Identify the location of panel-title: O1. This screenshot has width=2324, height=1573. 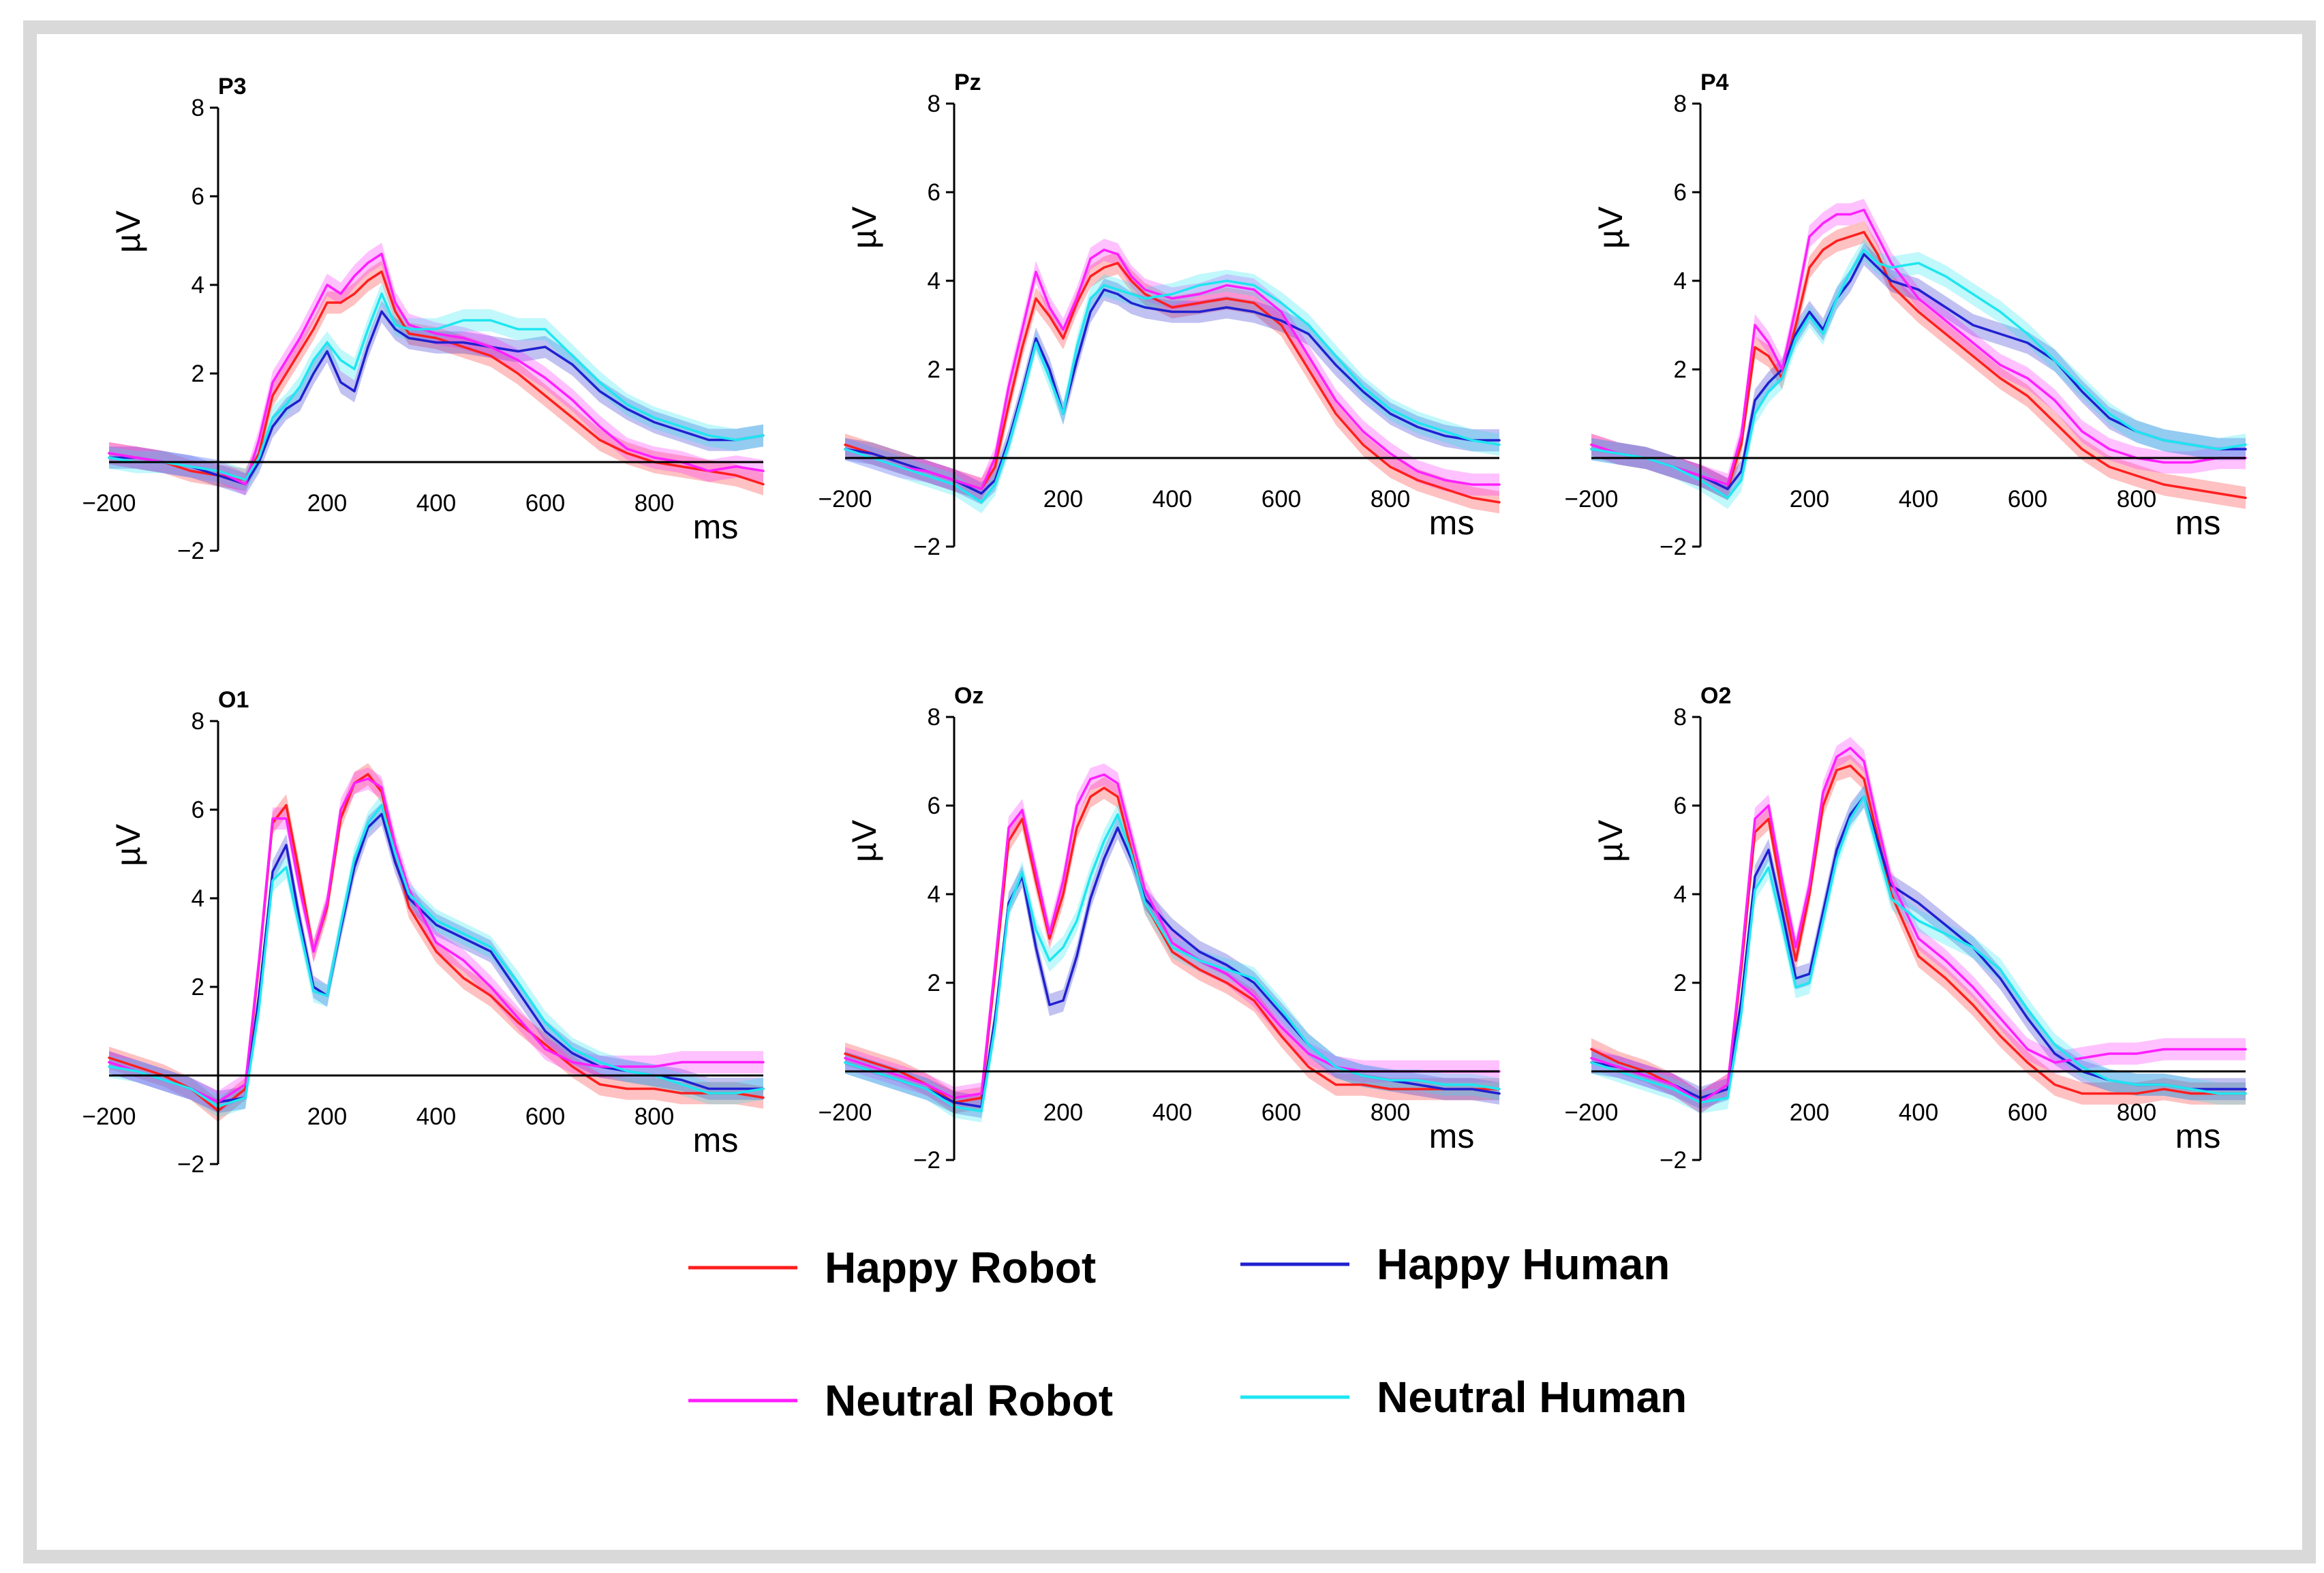
(233, 700).